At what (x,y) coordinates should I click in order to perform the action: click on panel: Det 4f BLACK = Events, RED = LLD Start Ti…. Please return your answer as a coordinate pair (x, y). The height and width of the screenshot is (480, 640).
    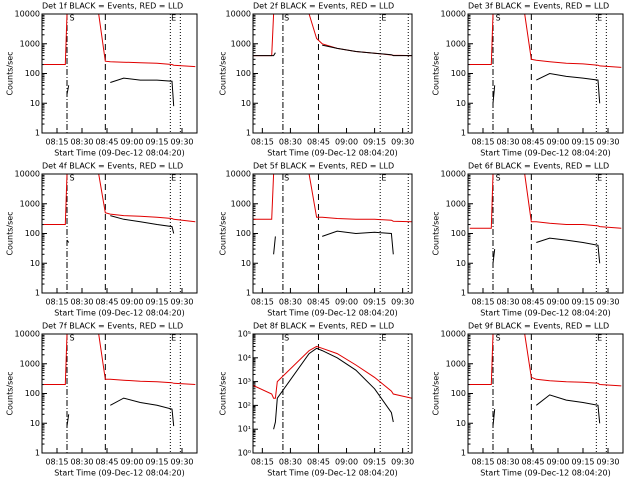
    Looking at the image, I should click on (102, 240).